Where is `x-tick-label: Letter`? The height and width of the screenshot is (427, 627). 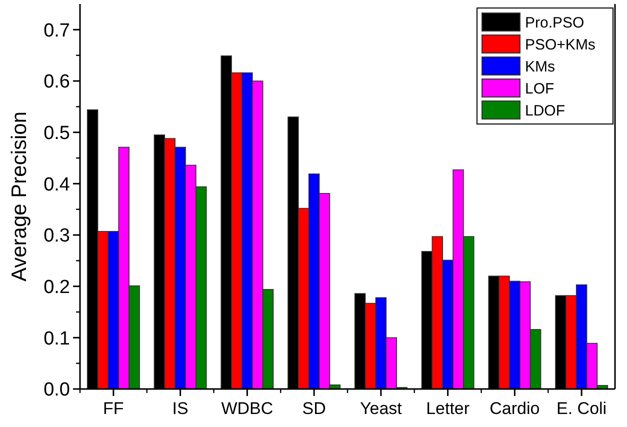 x-tick-label: Letter is located at coordinates (448, 408).